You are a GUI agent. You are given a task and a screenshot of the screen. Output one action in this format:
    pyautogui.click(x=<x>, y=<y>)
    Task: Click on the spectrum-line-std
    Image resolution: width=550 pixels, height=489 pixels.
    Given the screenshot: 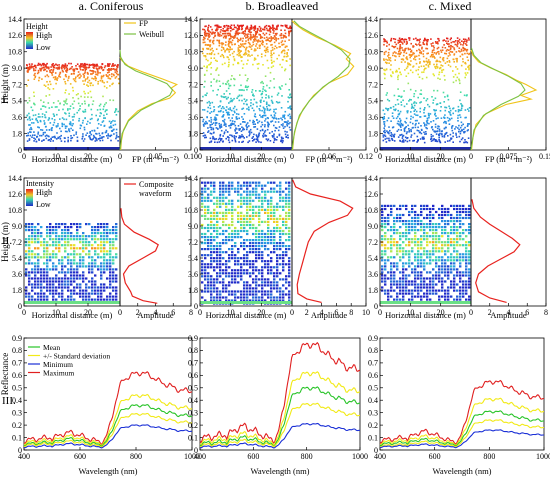 What is the action you would take?
    pyautogui.click(x=107, y=419)
    